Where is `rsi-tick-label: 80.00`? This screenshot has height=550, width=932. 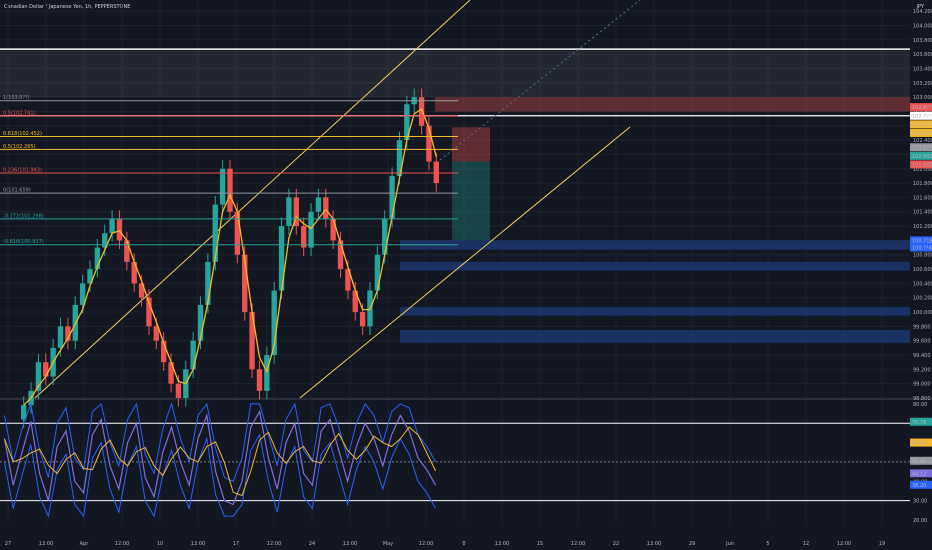 rsi-tick-label: 80.00 is located at coordinates (920, 405).